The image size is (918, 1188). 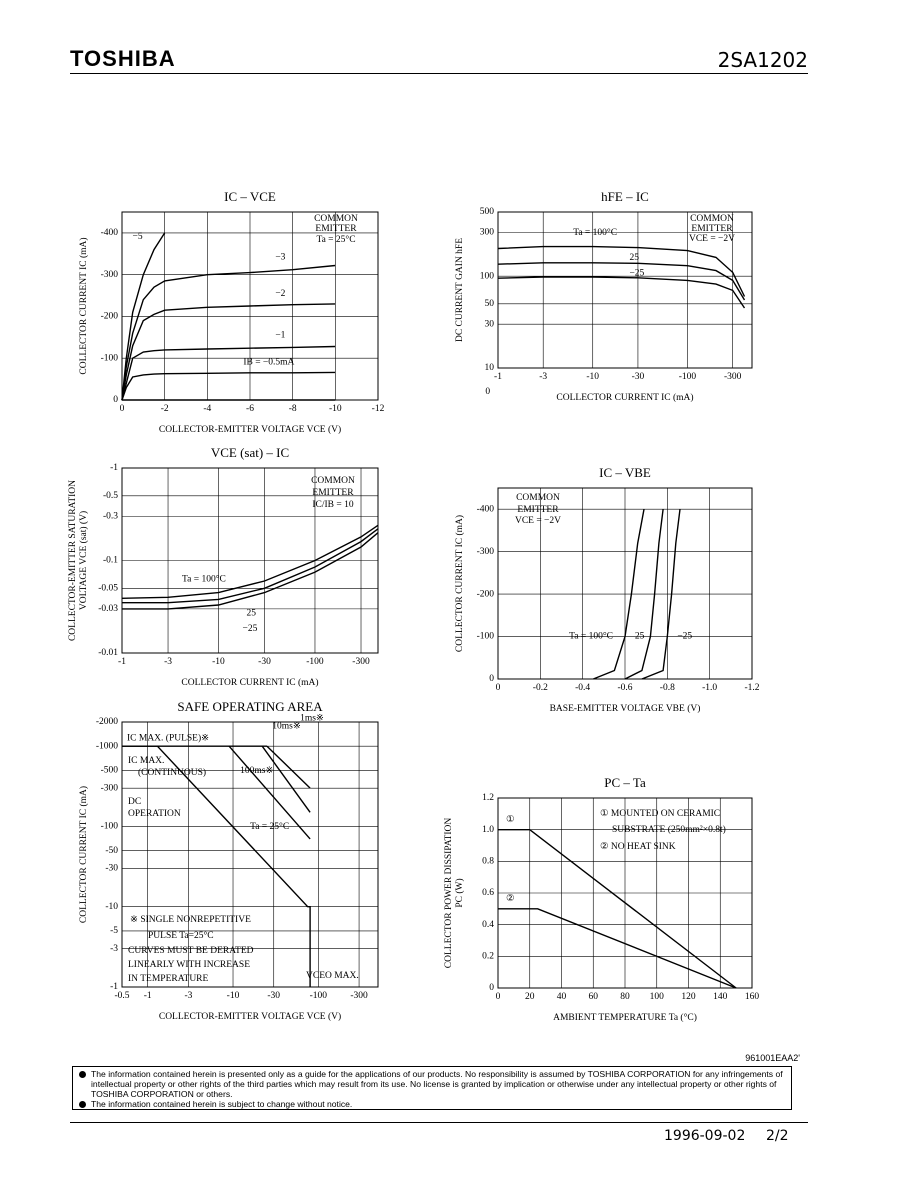 I want to click on chart-title: SAFE OPERATING AREA, so click(x=250, y=706).